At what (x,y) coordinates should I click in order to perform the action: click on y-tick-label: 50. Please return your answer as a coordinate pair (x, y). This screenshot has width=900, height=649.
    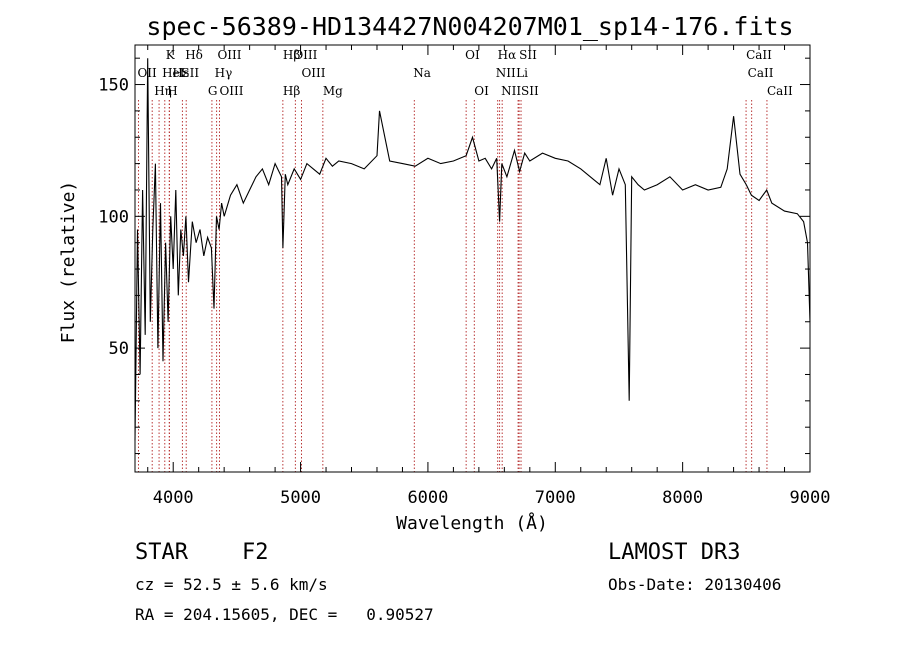
    Looking at the image, I should click on (119, 349).